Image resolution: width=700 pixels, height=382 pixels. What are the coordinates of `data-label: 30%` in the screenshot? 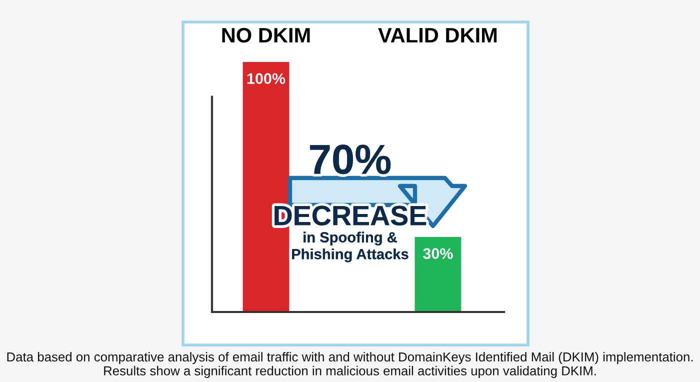 It's located at (438, 253).